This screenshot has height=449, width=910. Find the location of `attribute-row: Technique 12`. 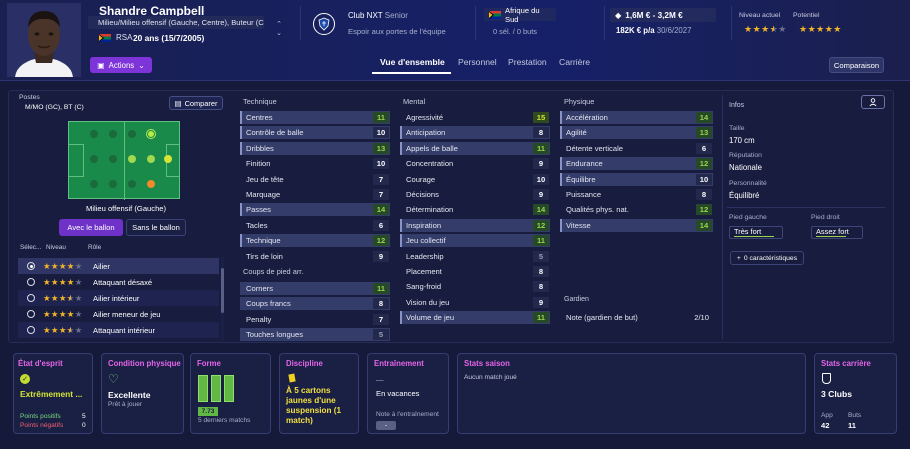

attribute-row: Technique 12 is located at coordinates (315, 241).